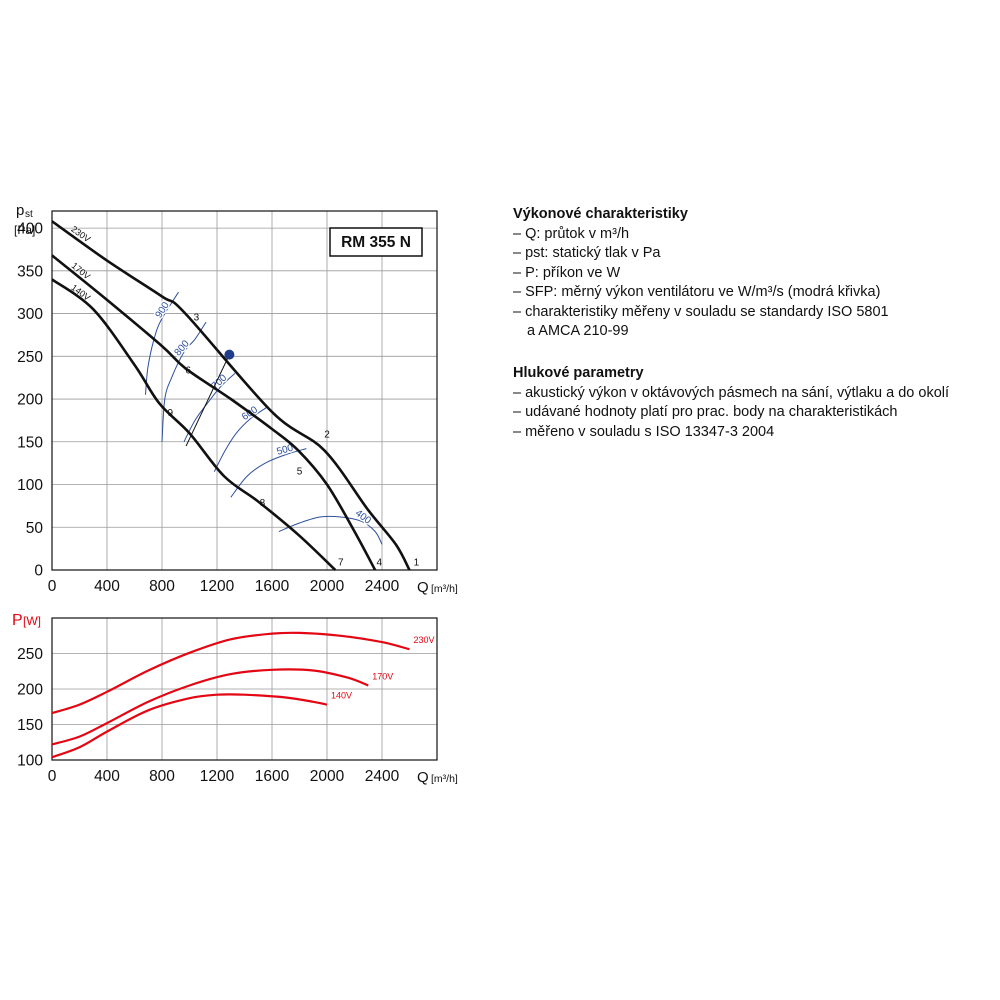 The width and height of the screenshot is (1000, 1000). Describe the element at coordinates (107, 586) in the screenshot. I see `pressure-x-tick-label: 400` at that location.